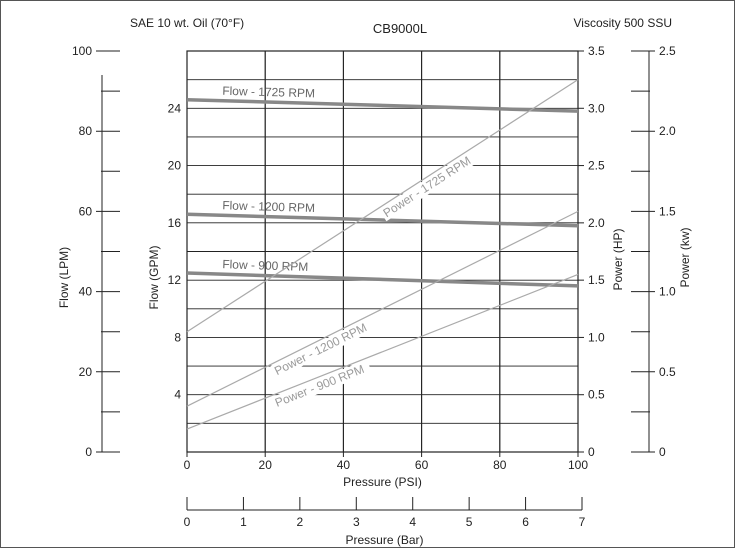  I want to click on series-label: Flow - 1200 RPM, so click(268, 206).